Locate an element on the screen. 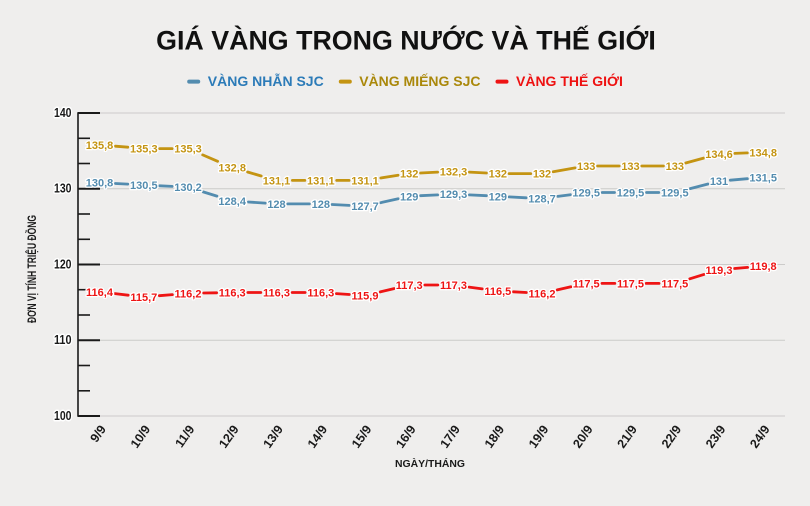  svg-text: ĐƠN VỊ TÍNH TRIỆU ĐỒNG is located at coordinates (32, 269).